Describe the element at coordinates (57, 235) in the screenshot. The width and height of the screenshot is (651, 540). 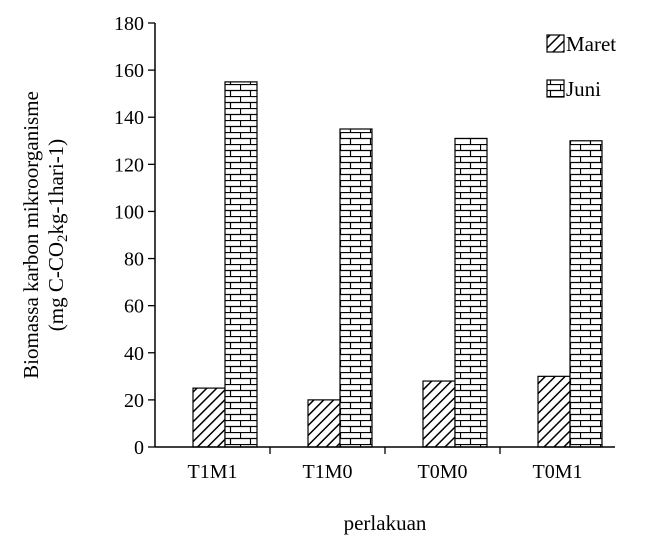
I see `y-axis-title-line2: (mg C-CO2kg-1hari-1)` at that location.